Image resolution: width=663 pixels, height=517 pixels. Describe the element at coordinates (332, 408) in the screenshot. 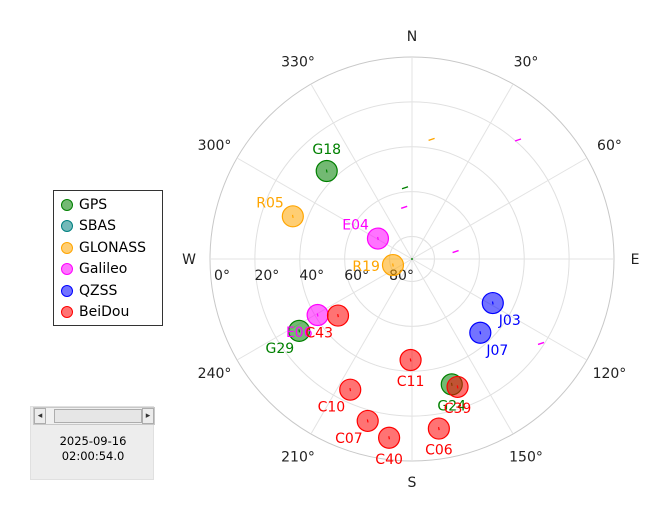

I see `satellite-label: C10` at that location.